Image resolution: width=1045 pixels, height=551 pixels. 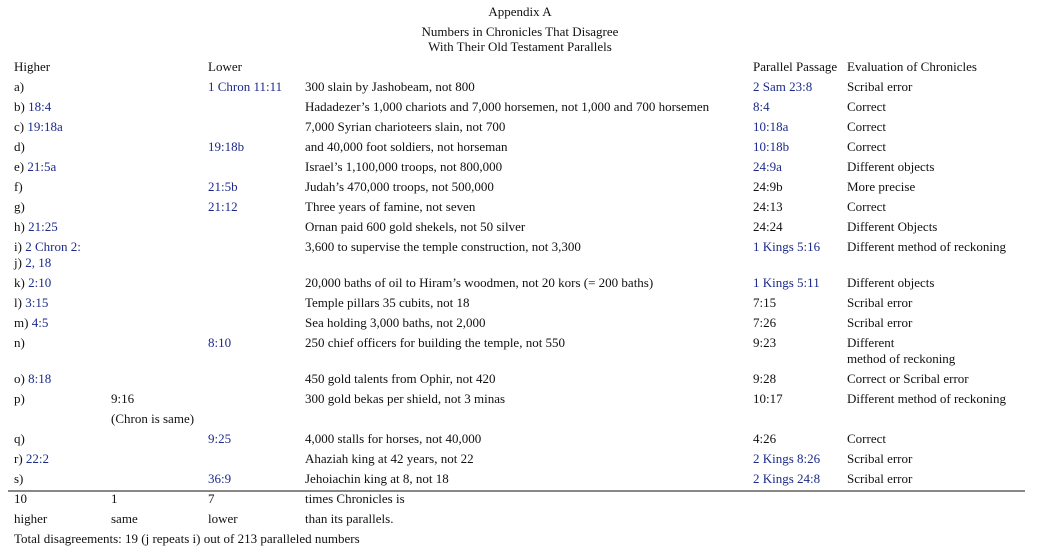 I want to click on higher-ref: 19:18a, so click(x=45, y=126).